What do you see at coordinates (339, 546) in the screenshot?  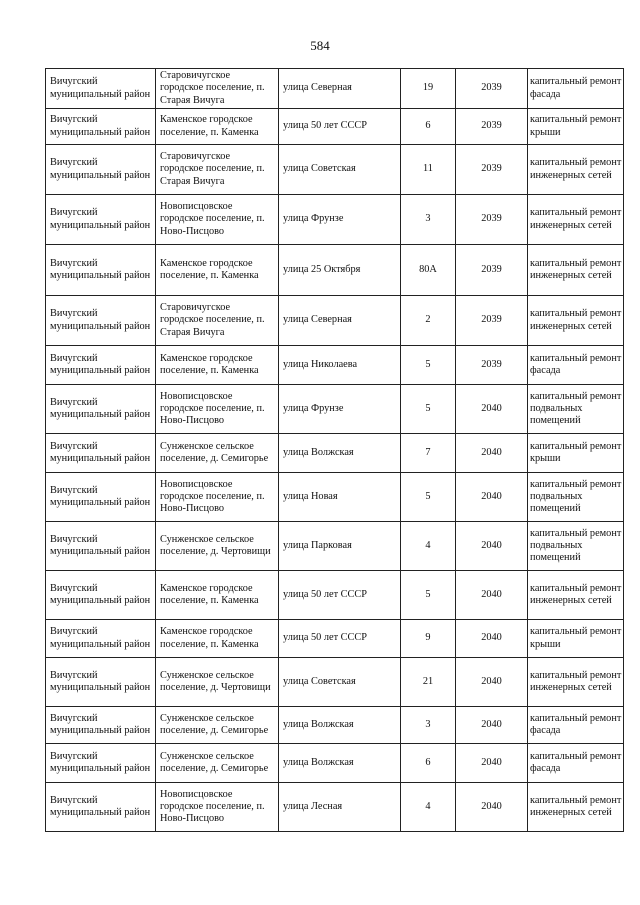 I see `street-cell: улица Парковая` at bounding box center [339, 546].